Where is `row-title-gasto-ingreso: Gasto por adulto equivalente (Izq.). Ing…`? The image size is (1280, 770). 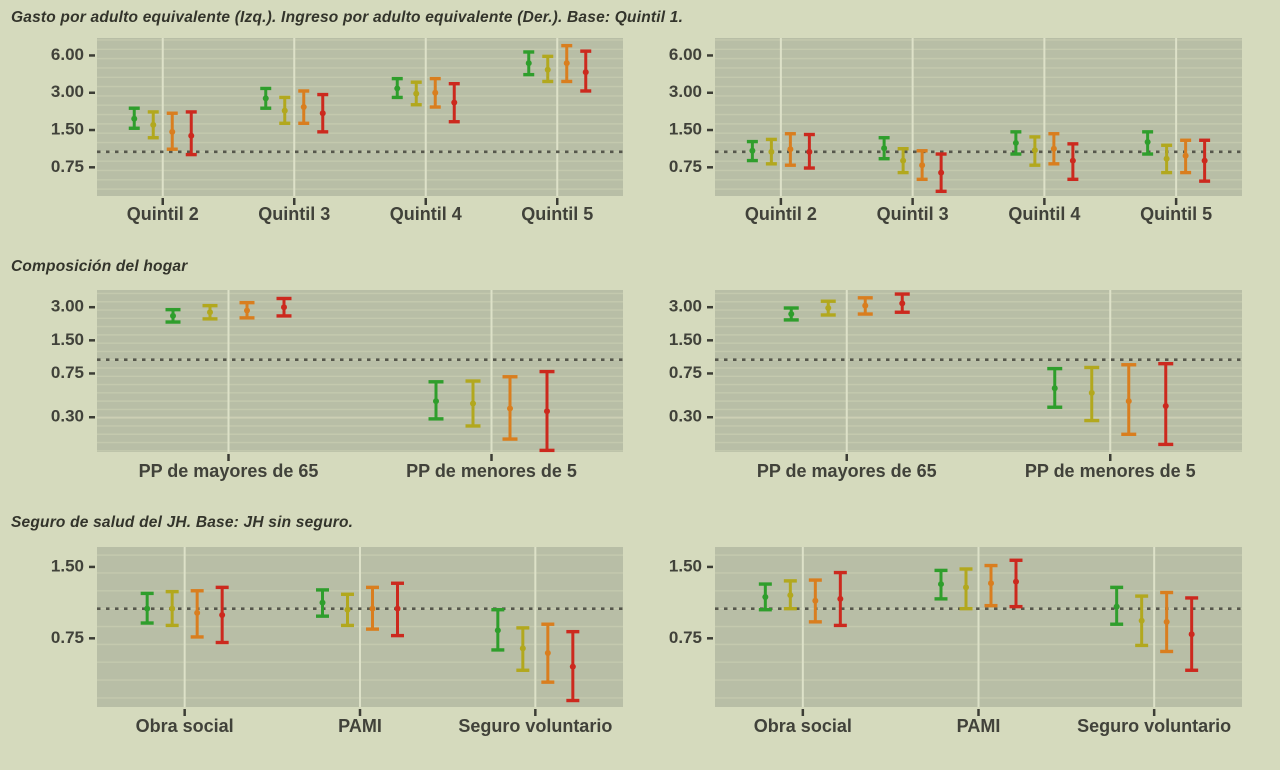 row-title-gasto-ingreso: Gasto por adulto equivalente (Izq.). Ing… is located at coordinates (347, 17).